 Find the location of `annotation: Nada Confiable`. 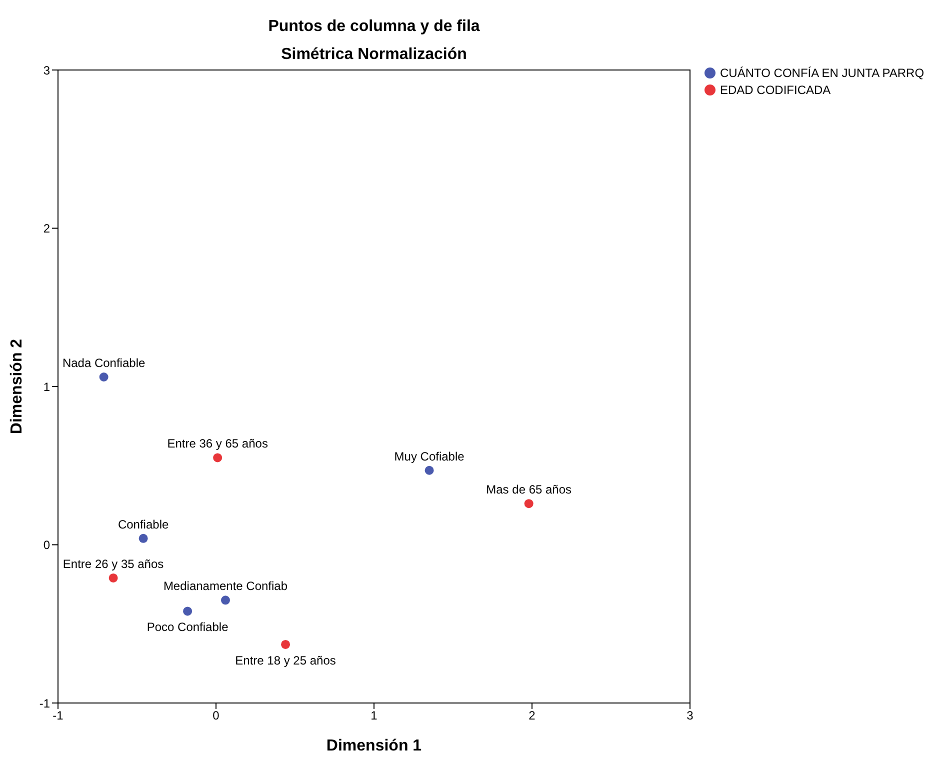

annotation: Nada Confiable is located at coordinates (104, 363).